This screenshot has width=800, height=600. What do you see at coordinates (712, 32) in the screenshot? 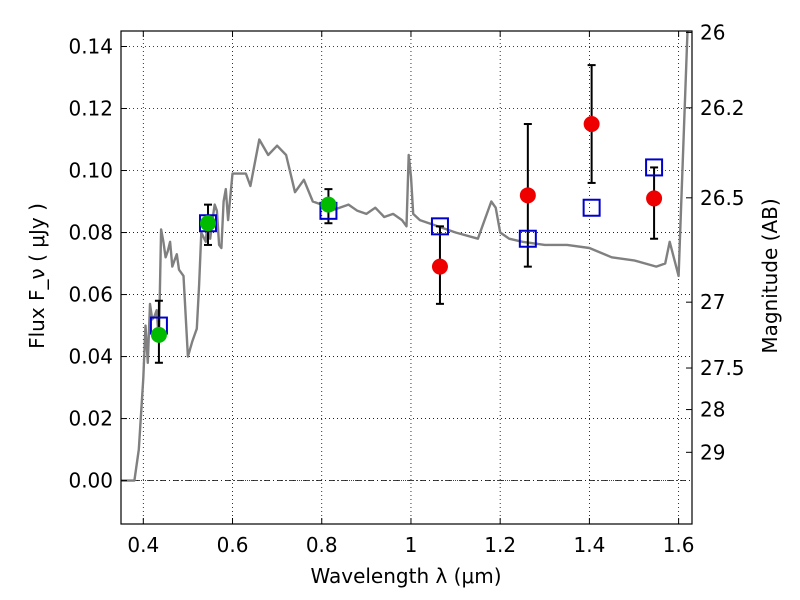
I see `y2-tick-label: 26` at bounding box center [712, 32].